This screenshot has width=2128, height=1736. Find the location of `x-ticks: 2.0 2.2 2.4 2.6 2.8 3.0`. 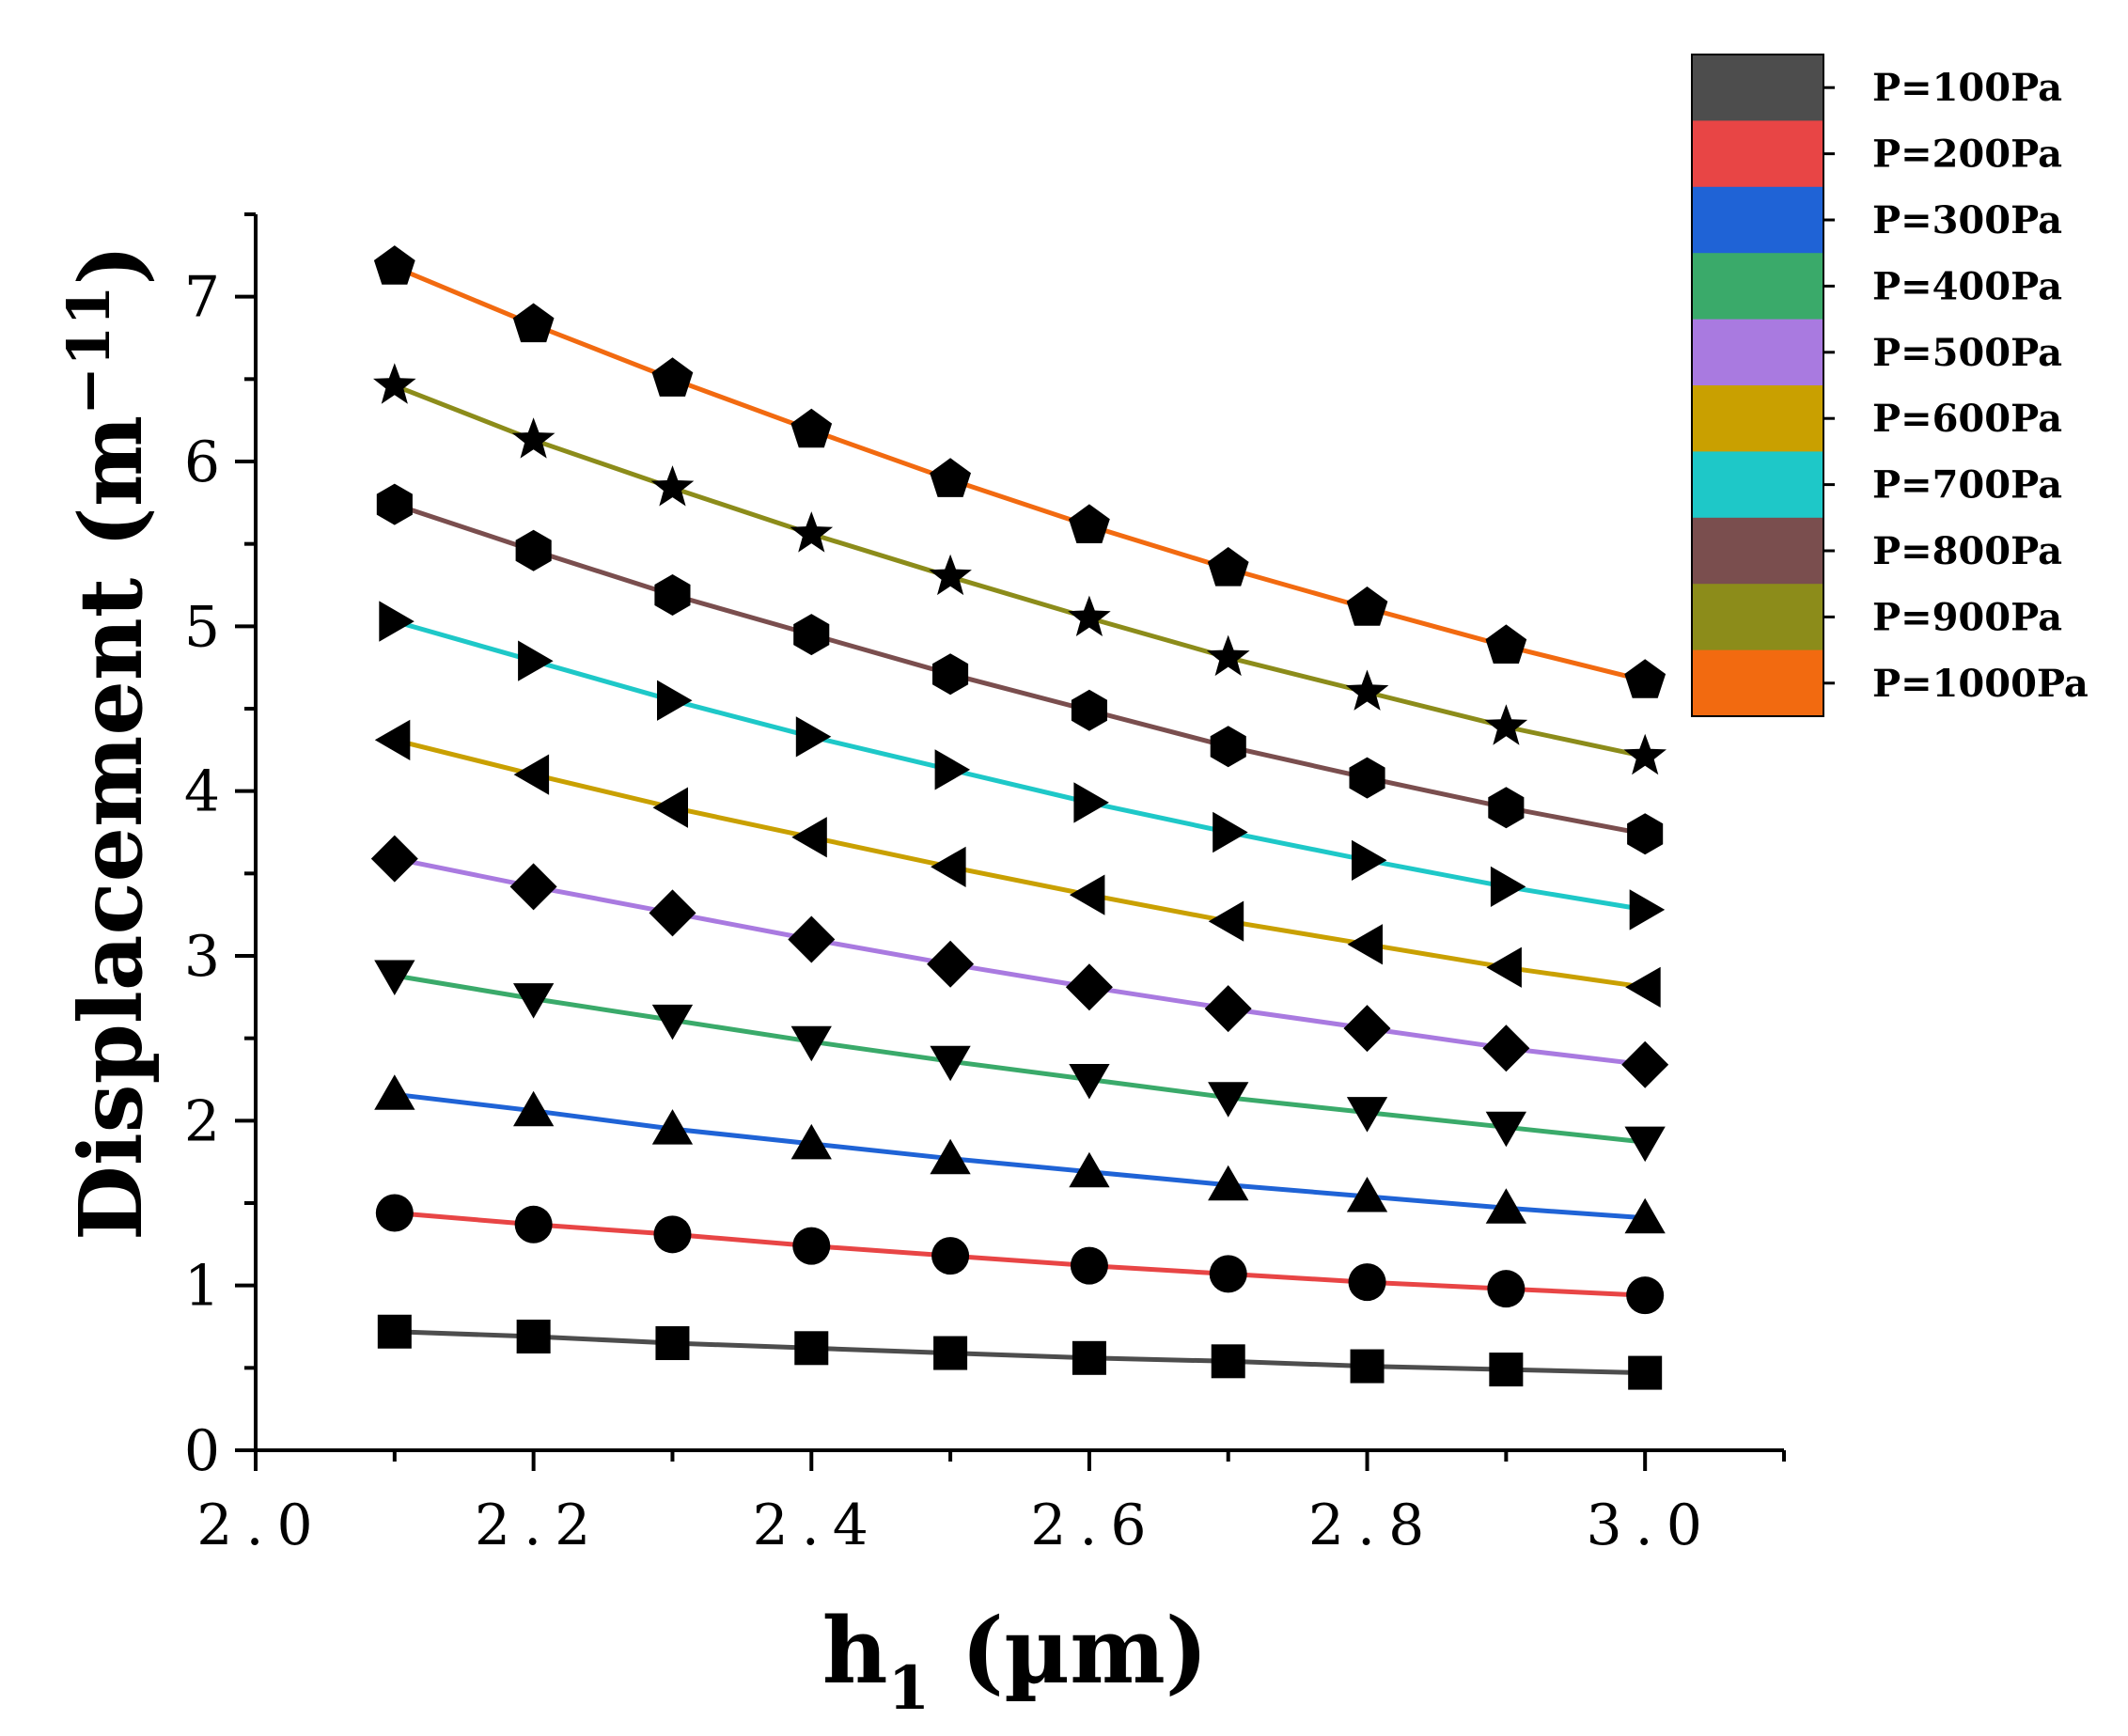

x-ticks: 2.0 2.2 2.4 2.6 2.8 3.0 is located at coordinates (991, 1504).